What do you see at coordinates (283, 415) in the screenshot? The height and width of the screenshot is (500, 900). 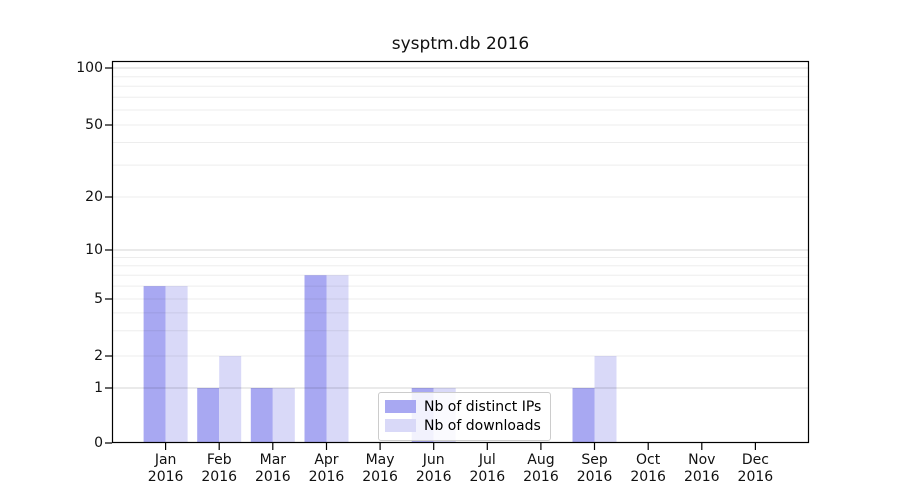 I see `bar-series1-mar` at bounding box center [283, 415].